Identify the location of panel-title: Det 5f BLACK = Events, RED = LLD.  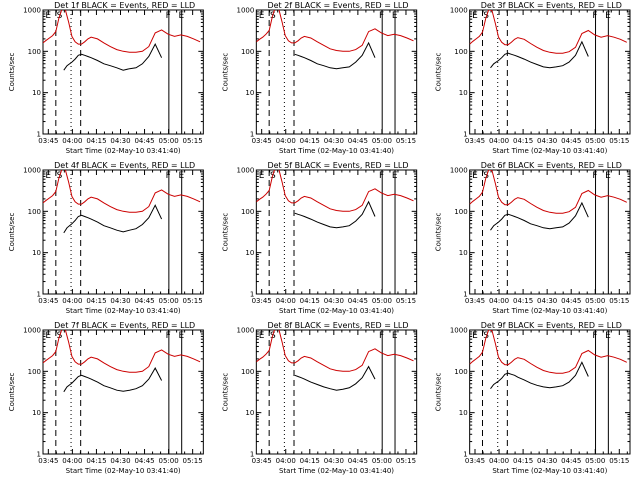
(337, 165).